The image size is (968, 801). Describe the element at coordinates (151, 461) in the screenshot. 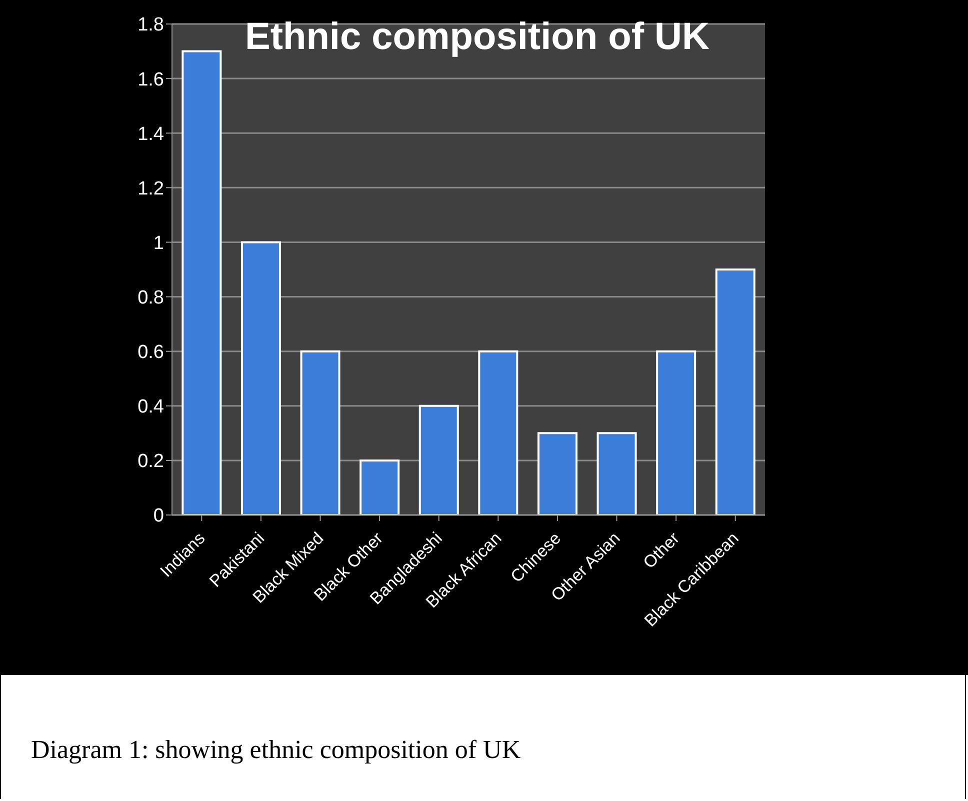

I see `y-tick-label: 0.2` at that location.